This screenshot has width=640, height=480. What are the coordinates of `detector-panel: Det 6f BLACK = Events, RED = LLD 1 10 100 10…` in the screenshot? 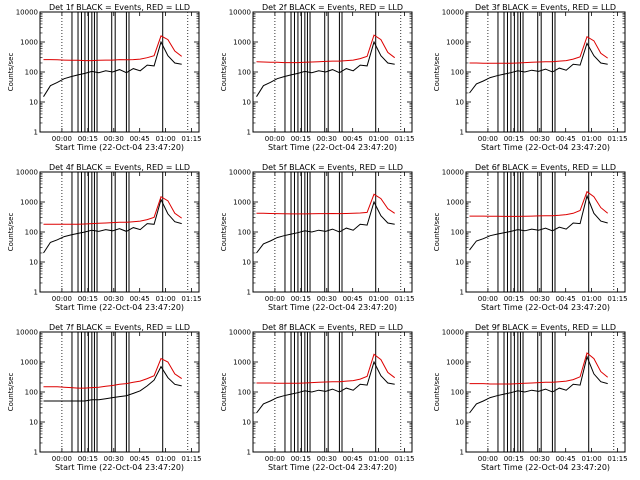 It's located at (532, 240).